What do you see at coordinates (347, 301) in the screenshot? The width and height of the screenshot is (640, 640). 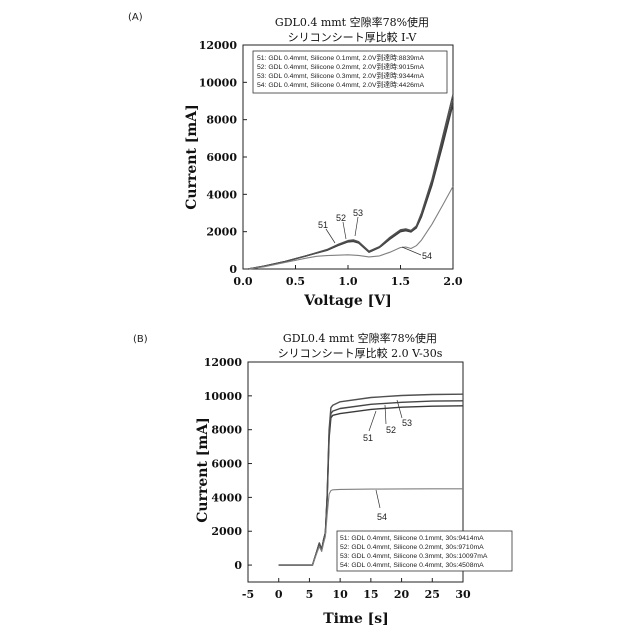 I see `x-axis-label: Voltage [V]` at bounding box center [347, 301].